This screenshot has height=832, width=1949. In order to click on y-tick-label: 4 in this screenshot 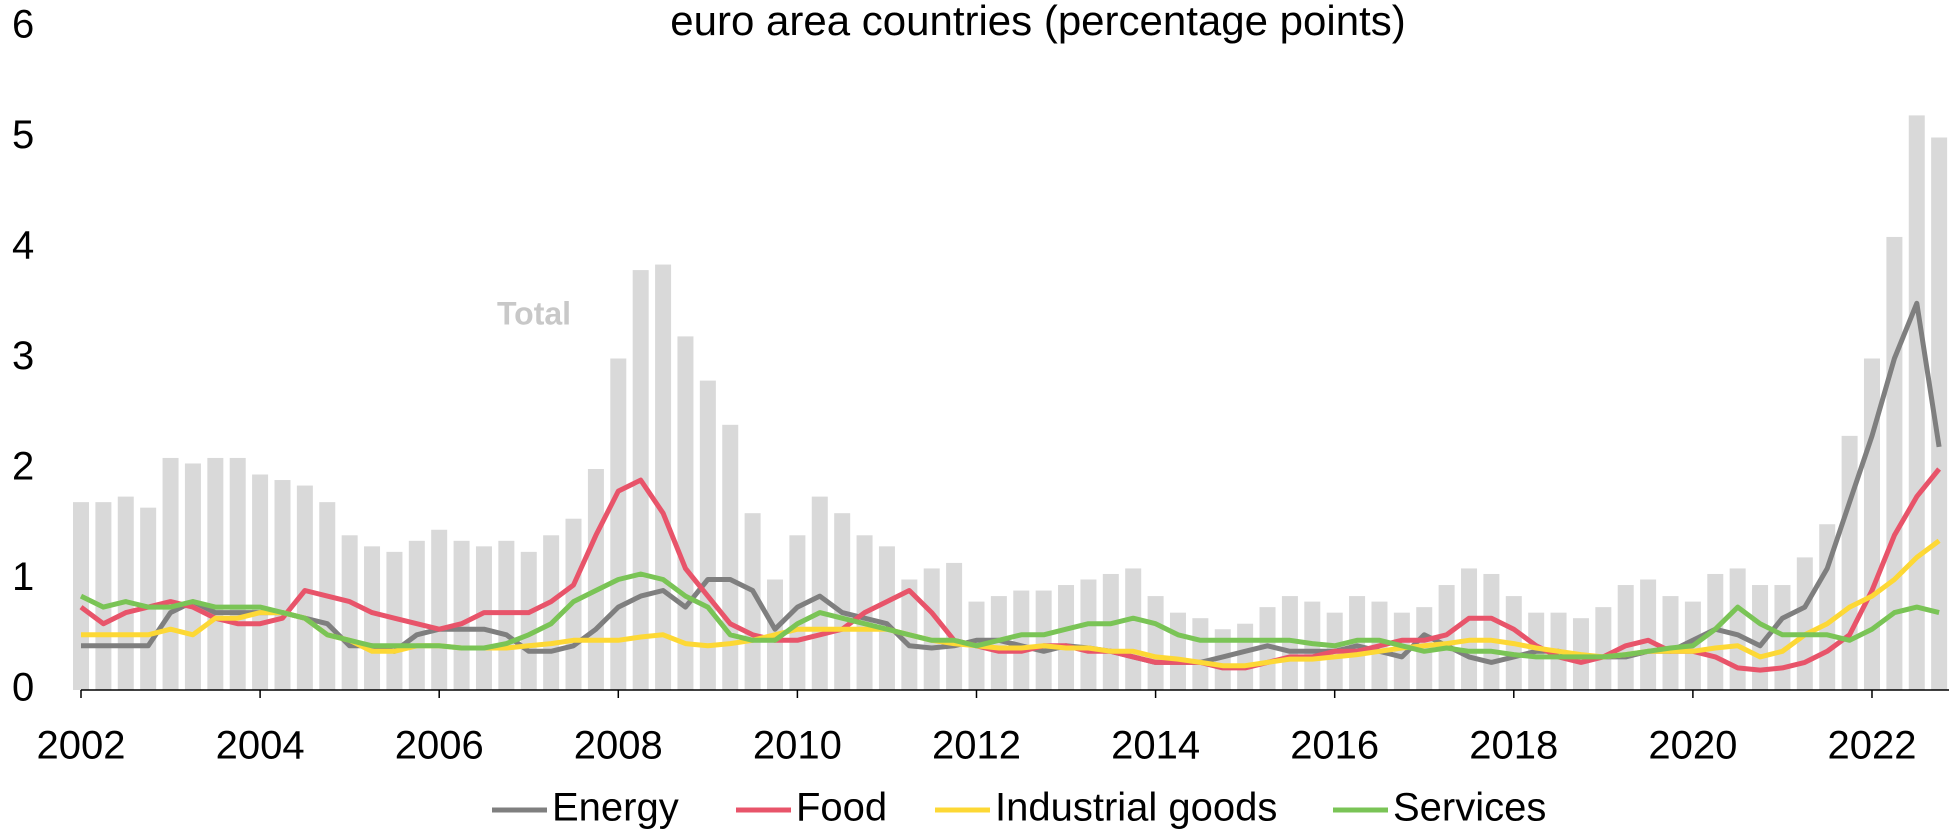, I will do `click(23, 246)`.